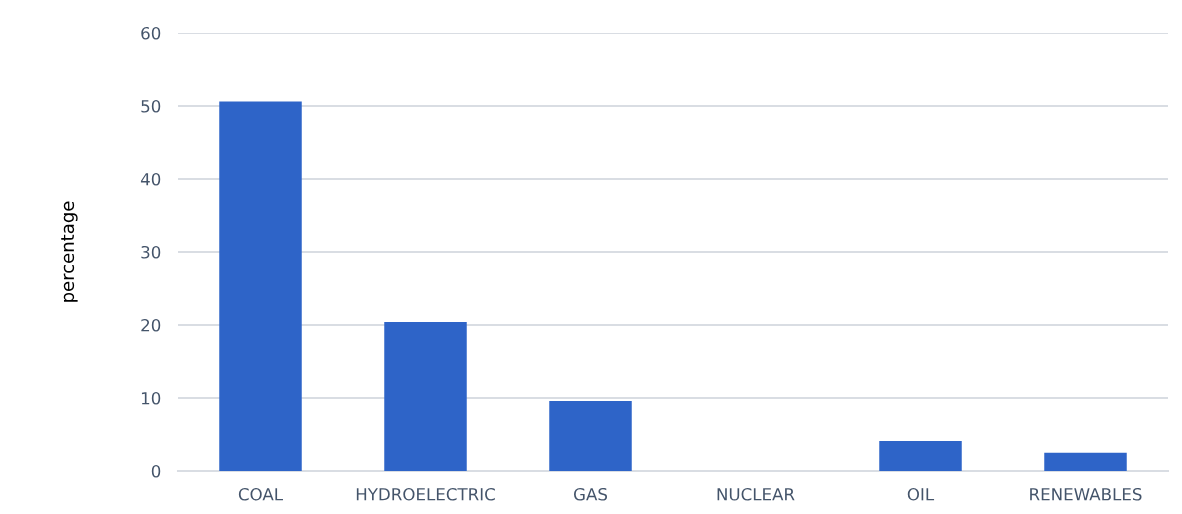 The width and height of the screenshot is (1182, 514). I want to click on y-tick-label: 20, so click(151, 325).